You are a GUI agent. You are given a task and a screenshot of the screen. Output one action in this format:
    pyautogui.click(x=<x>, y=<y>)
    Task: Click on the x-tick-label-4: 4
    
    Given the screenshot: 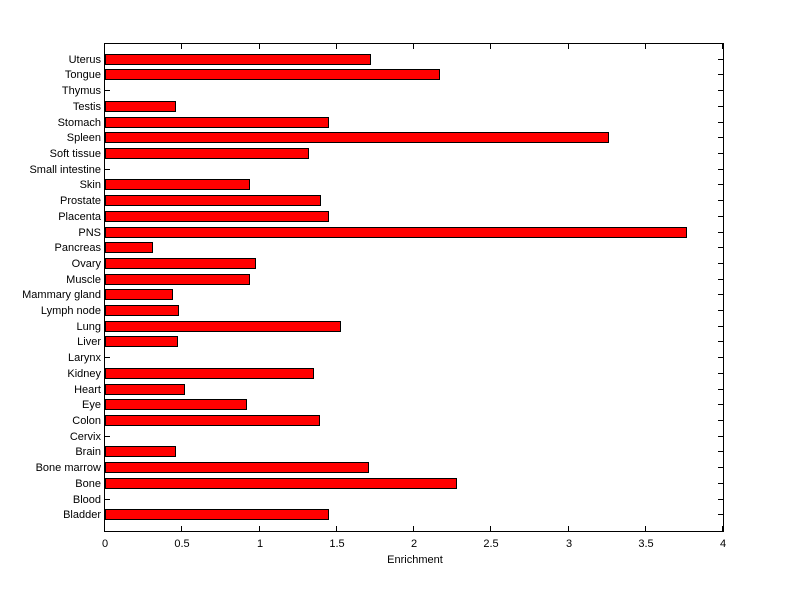 What is the action you would take?
    pyautogui.click(x=723, y=544)
    